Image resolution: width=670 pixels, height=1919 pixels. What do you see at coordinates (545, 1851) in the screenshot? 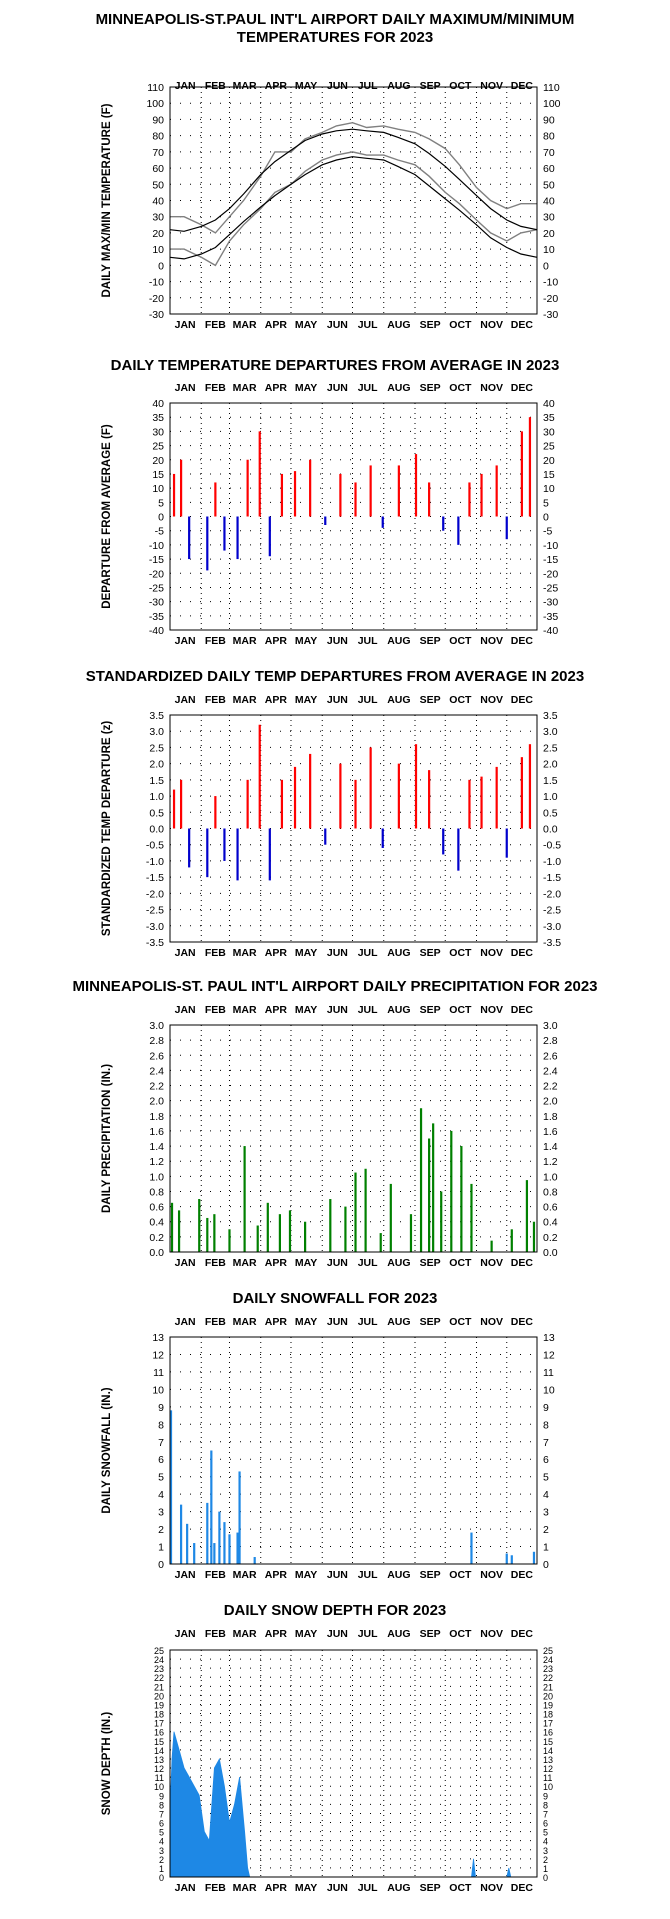
I see `y-tick-label-right: 3` at bounding box center [545, 1851].